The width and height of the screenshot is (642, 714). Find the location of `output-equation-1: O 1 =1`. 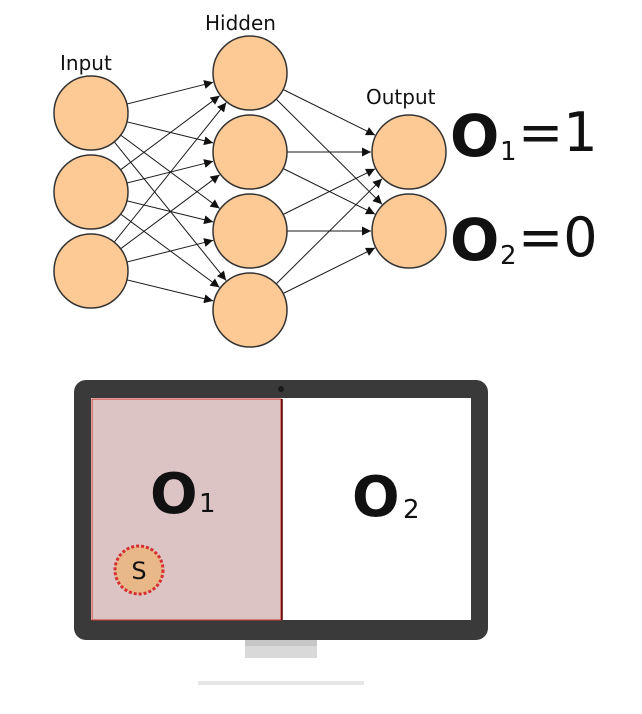

output-equation-1: O 1 =1 is located at coordinates (524, 135).